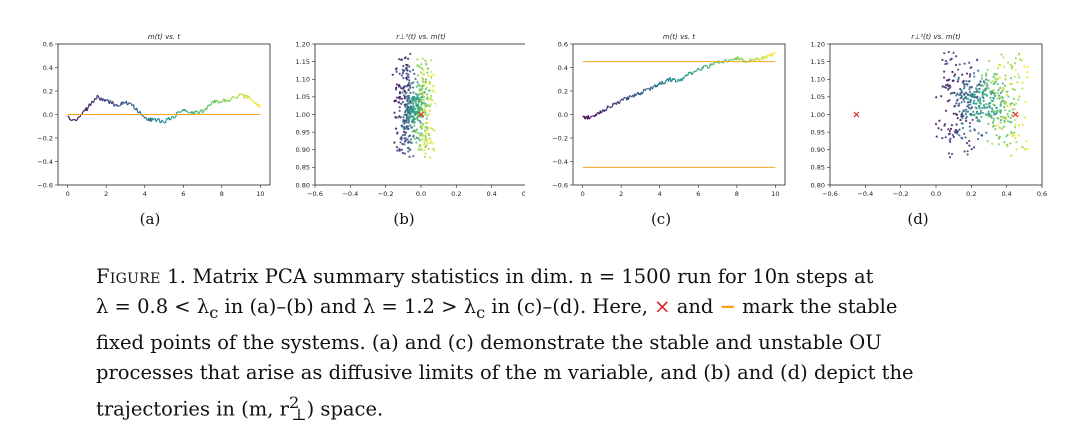 The image size is (1080, 430). What do you see at coordinates (560, 138) in the screenshot?
I see `y-tick-label: −0.2` at bounding box center [560, 138].